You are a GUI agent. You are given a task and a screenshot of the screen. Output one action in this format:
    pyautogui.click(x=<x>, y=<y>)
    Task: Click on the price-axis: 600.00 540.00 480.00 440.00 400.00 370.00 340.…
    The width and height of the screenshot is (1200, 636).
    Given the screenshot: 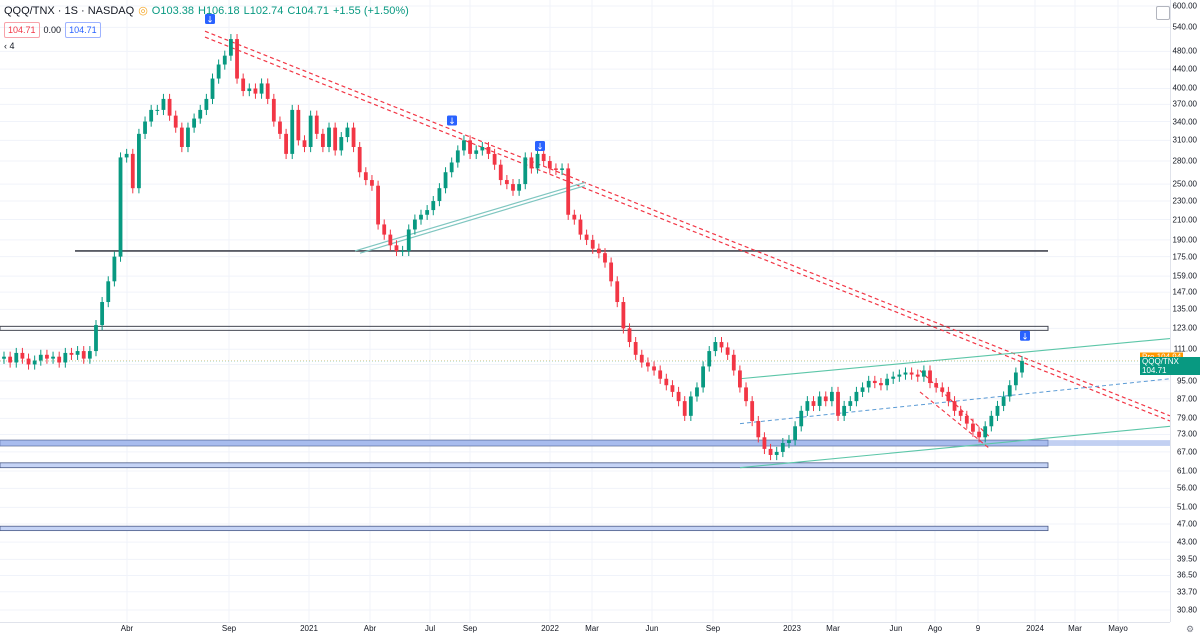 What is the action you would take?
    pyautogui.click(x=1185, y=311)
    